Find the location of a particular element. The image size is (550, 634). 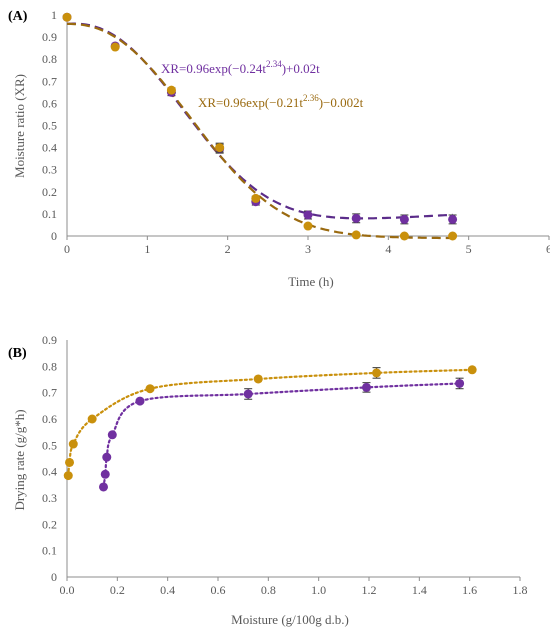

eq-orange-base: XR=0.96exp(−0.21t is located at coordinates (250, 102).